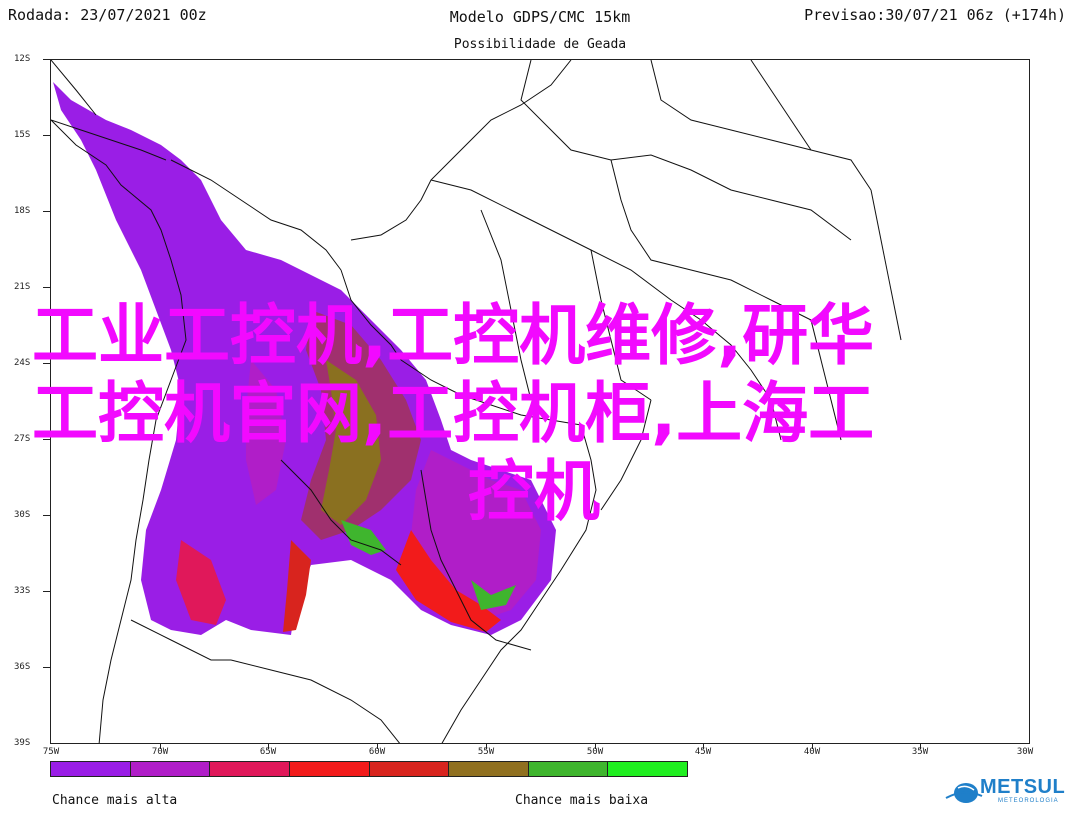  What do you see at coordinates (377, 752) in the screenshot?
I see `lon-label: 60W` at bounding box center [377, 752].